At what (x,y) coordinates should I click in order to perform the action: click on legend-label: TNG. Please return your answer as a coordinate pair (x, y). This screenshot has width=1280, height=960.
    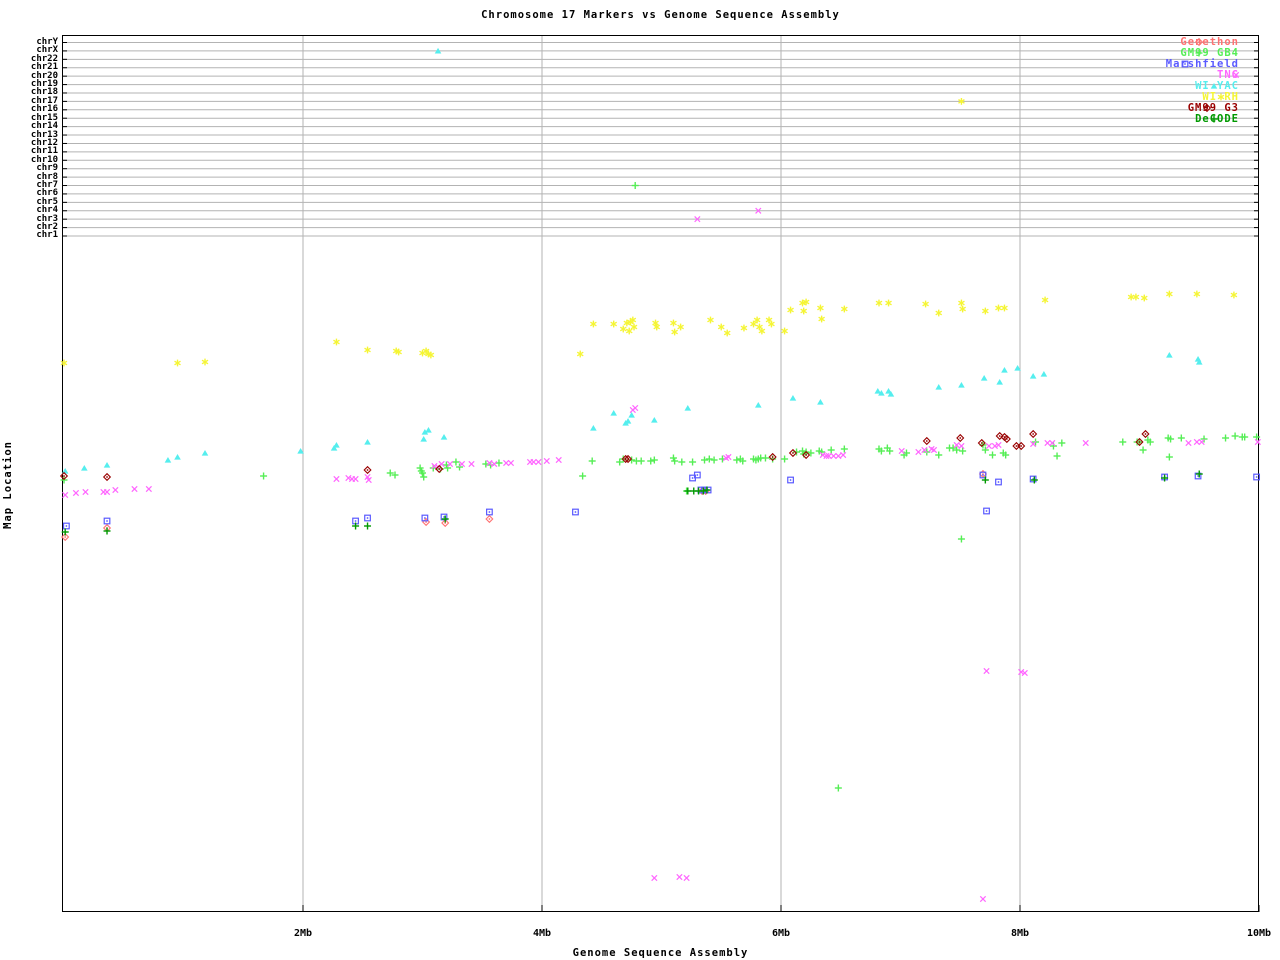
    Looking at the image, I should click on (1228, 75).